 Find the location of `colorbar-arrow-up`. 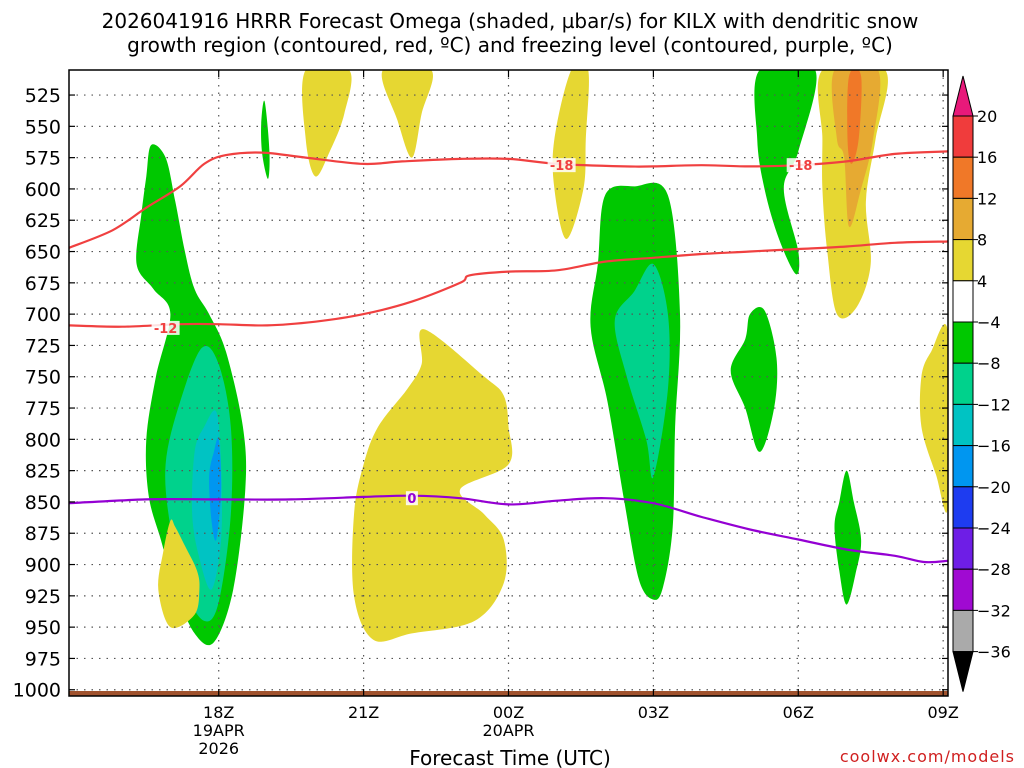

colorbar-arrow-up is located at coordinates (963, 96).